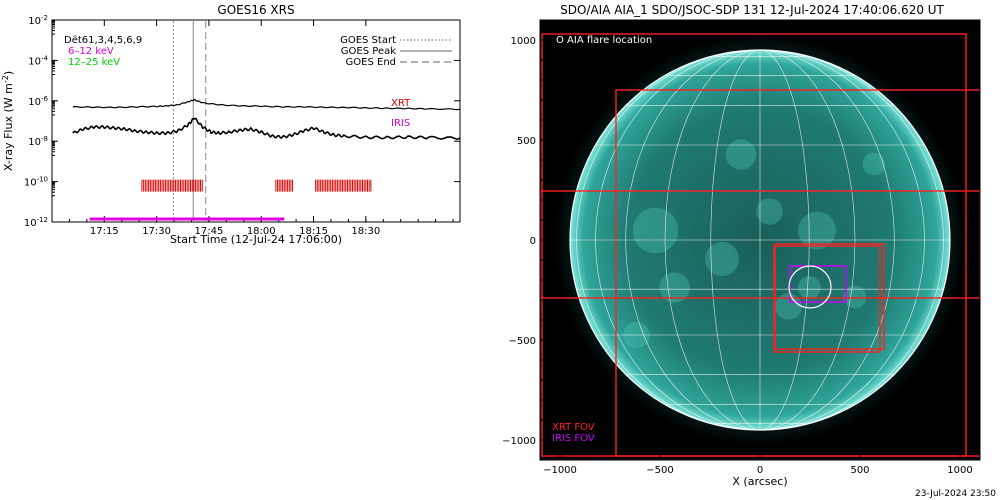 The width and height of the screenshot is (1000, 500). I want to click on flare-legend-label: O AIA flare location, so click(604, 40).